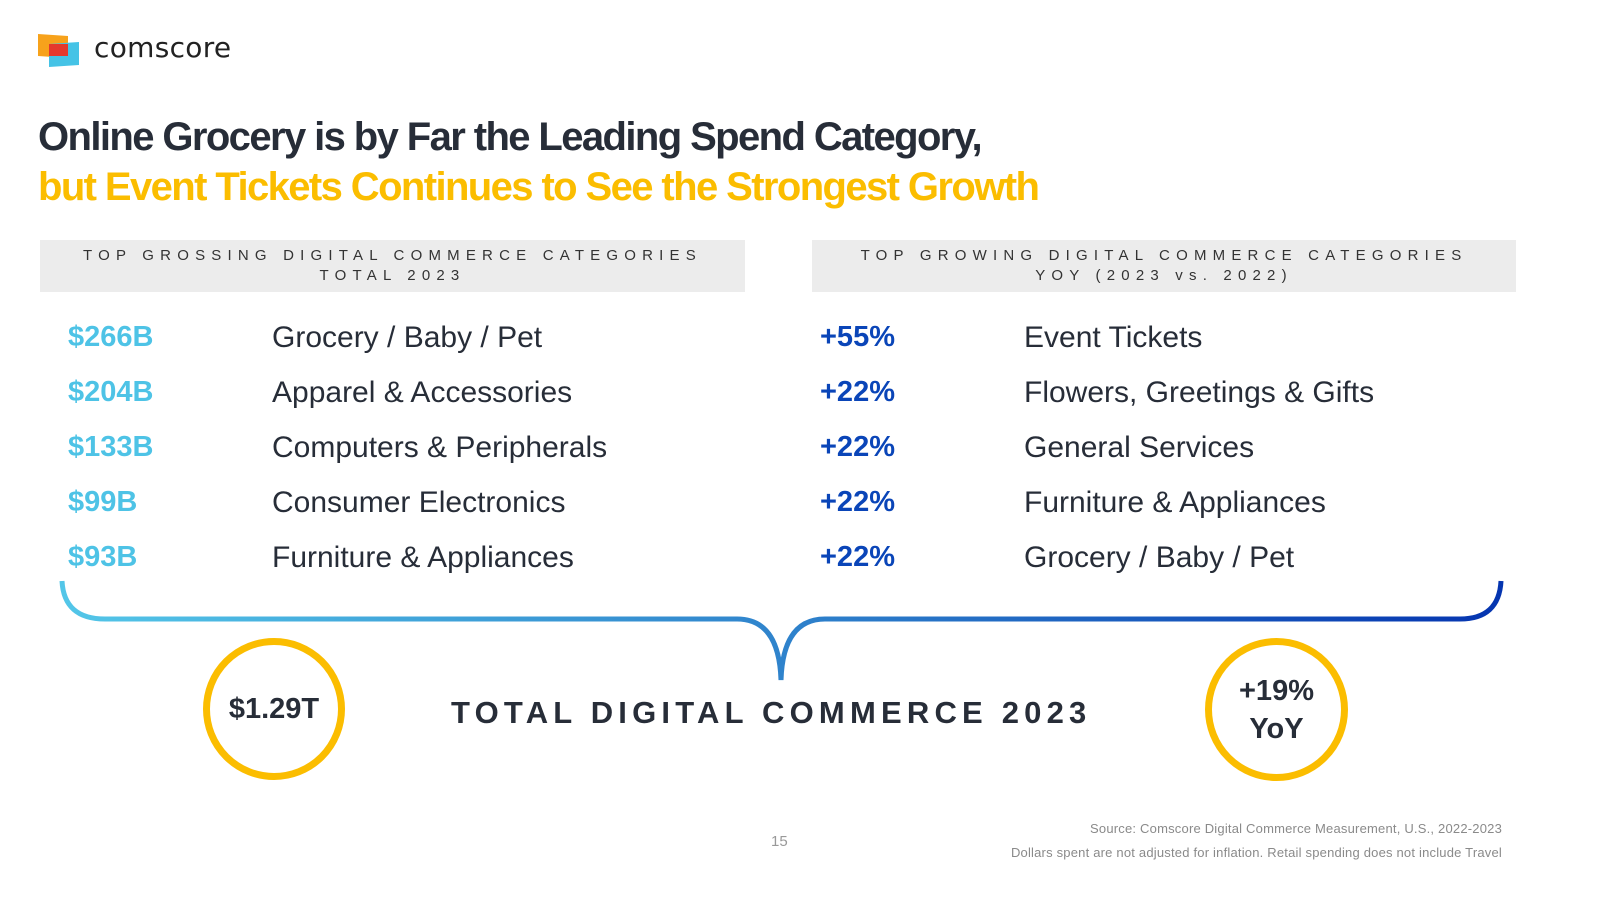  I want to click on spend-value: $133B, so click(111, 447).